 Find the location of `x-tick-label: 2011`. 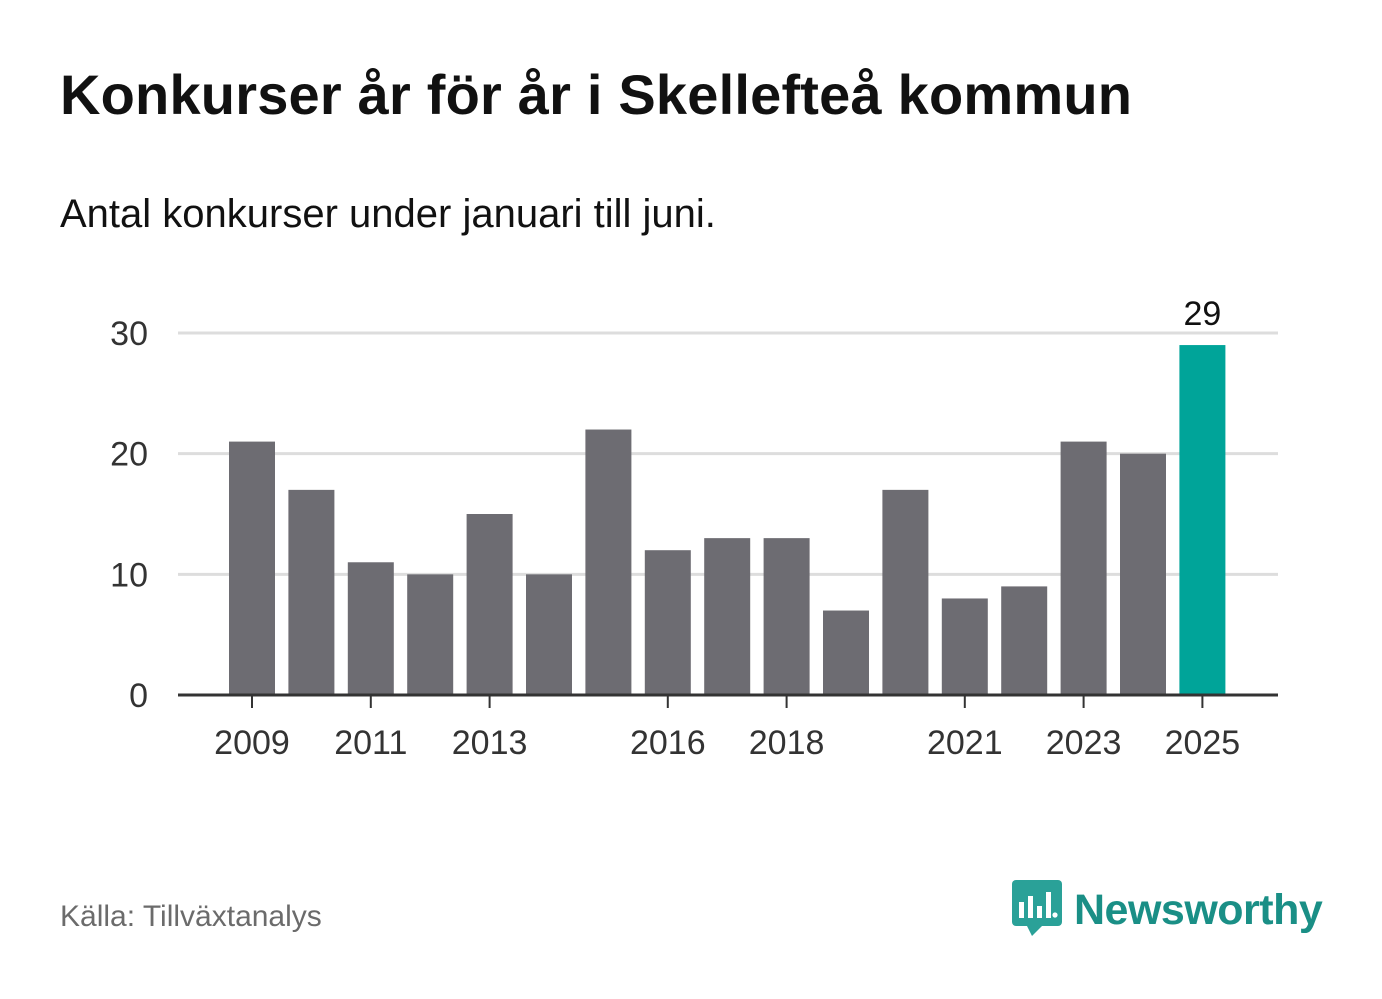

x-tick-label: 2011 is located at coordinates (370, 743).